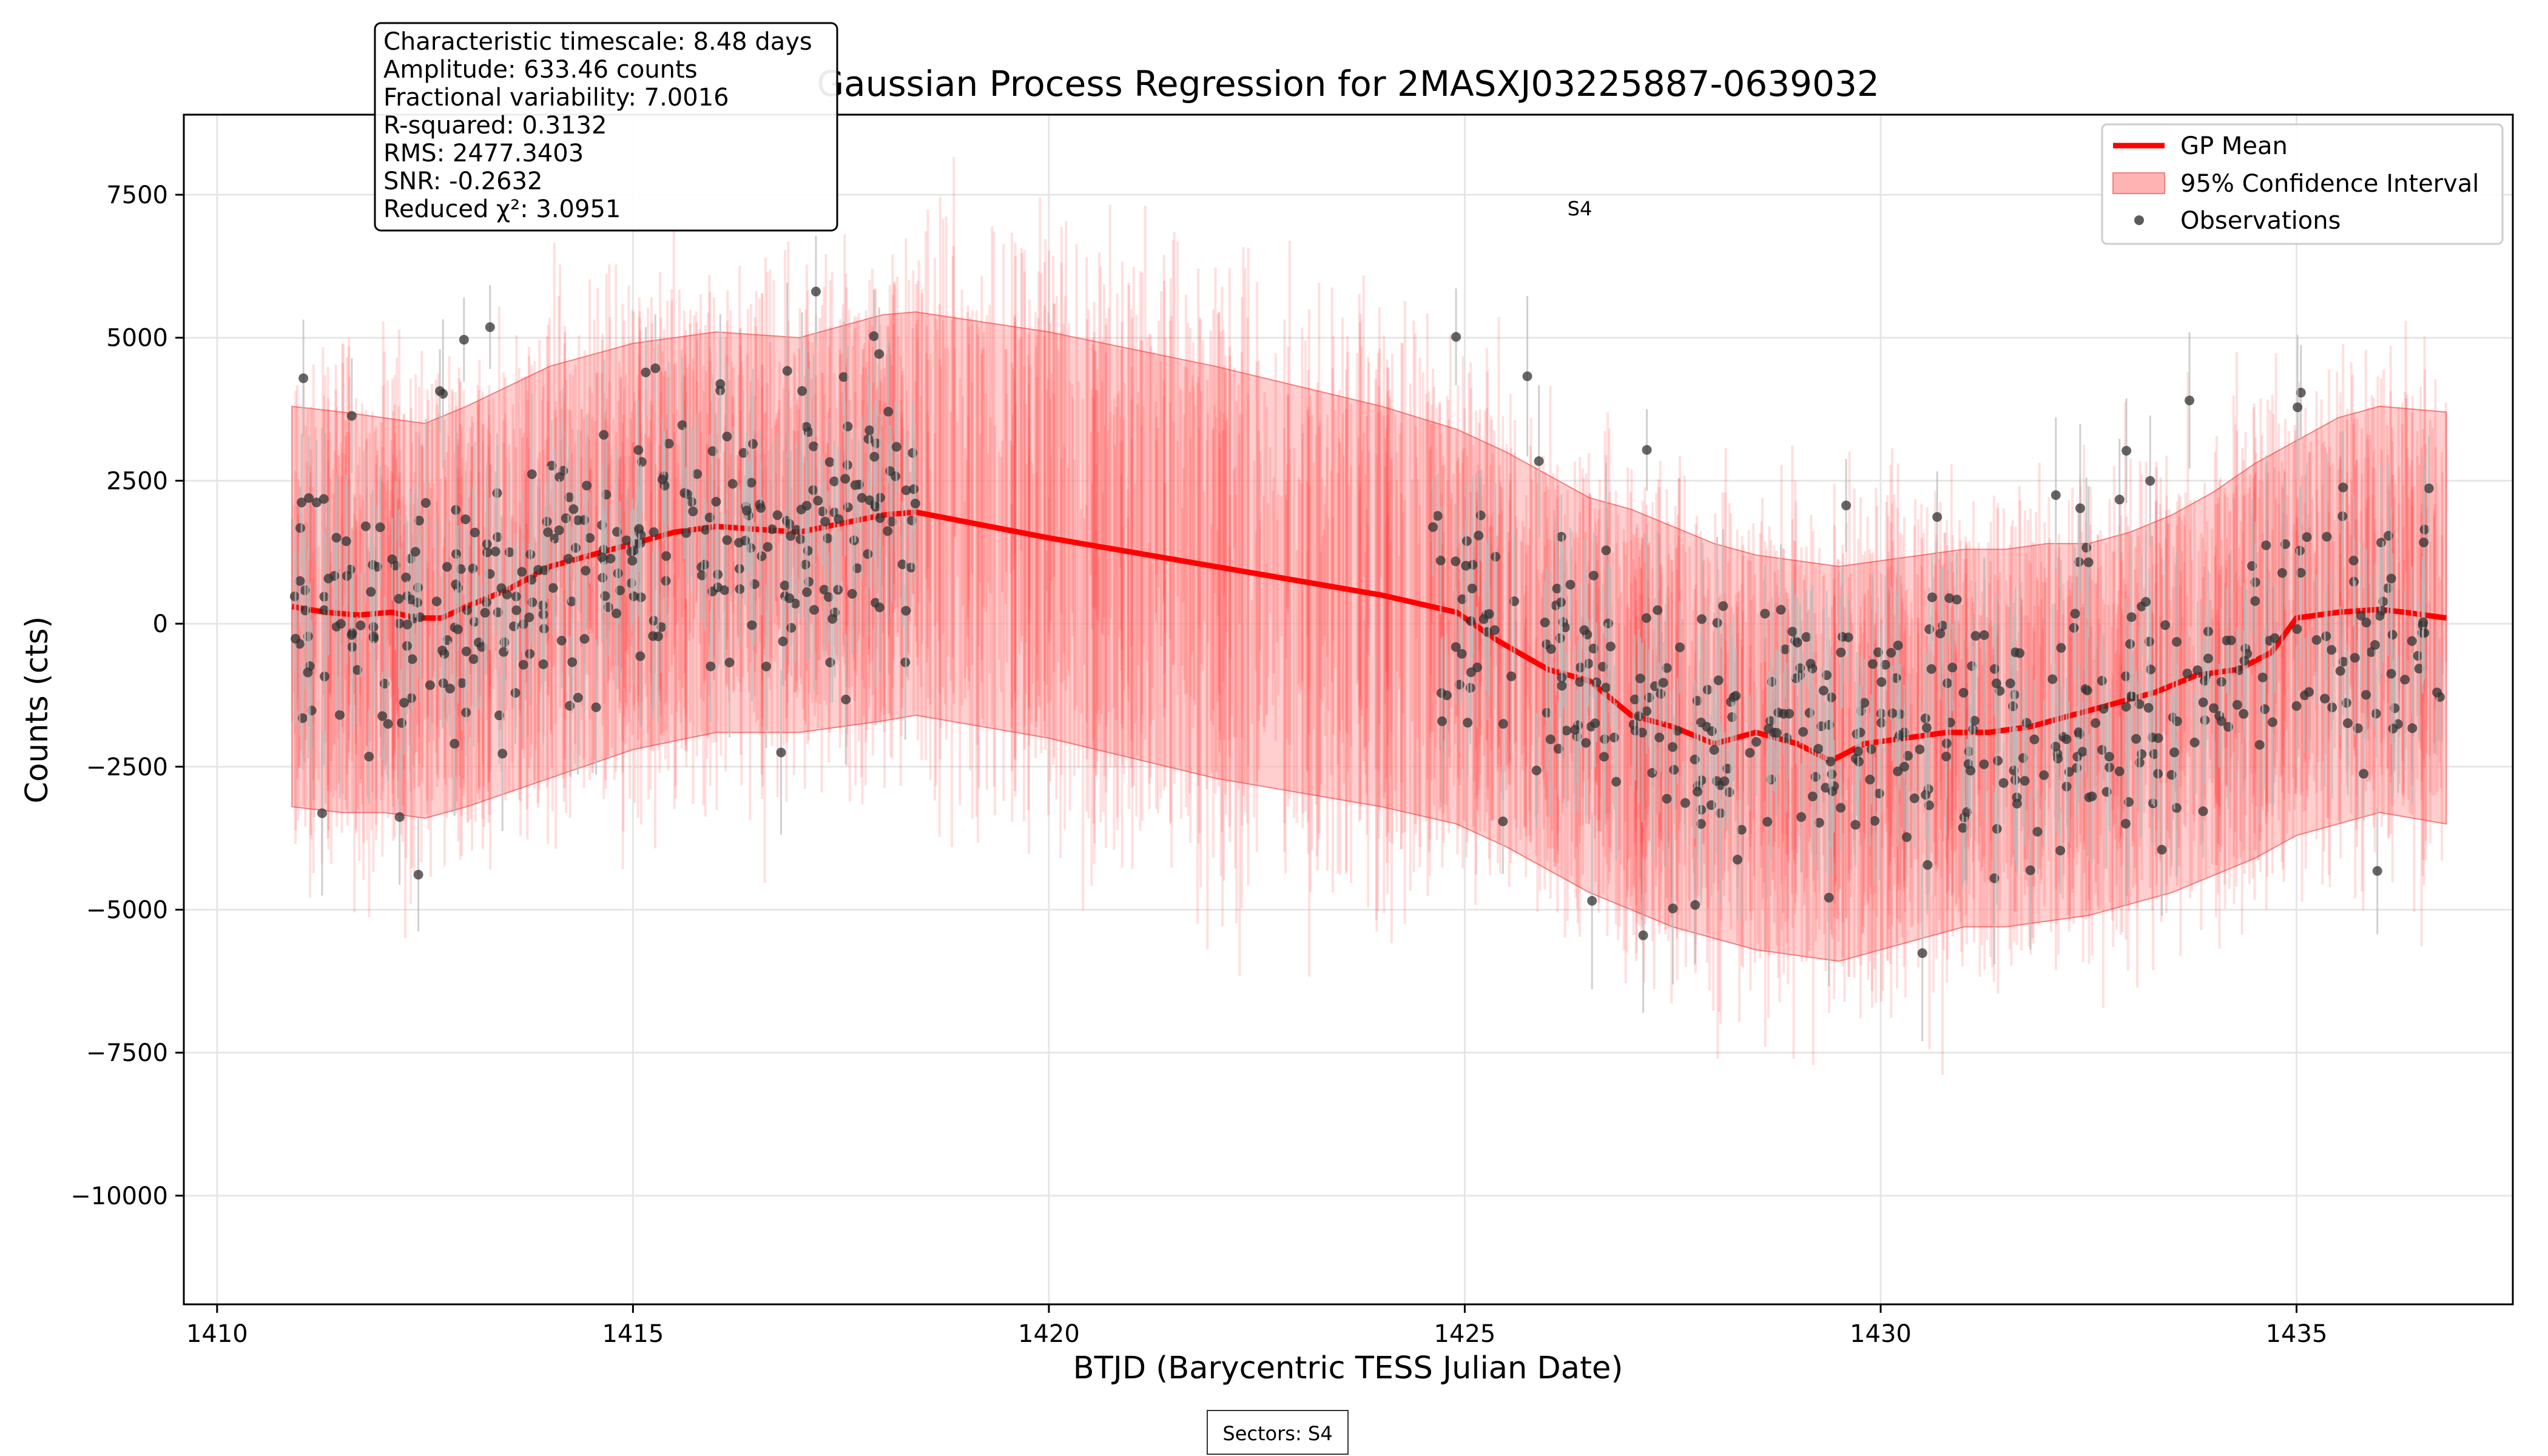 The width and height of the screenshot is (2548, 1456). I want to click on stat-fractional-variability: Fractional variability: 7.0016, so click(556, 98).